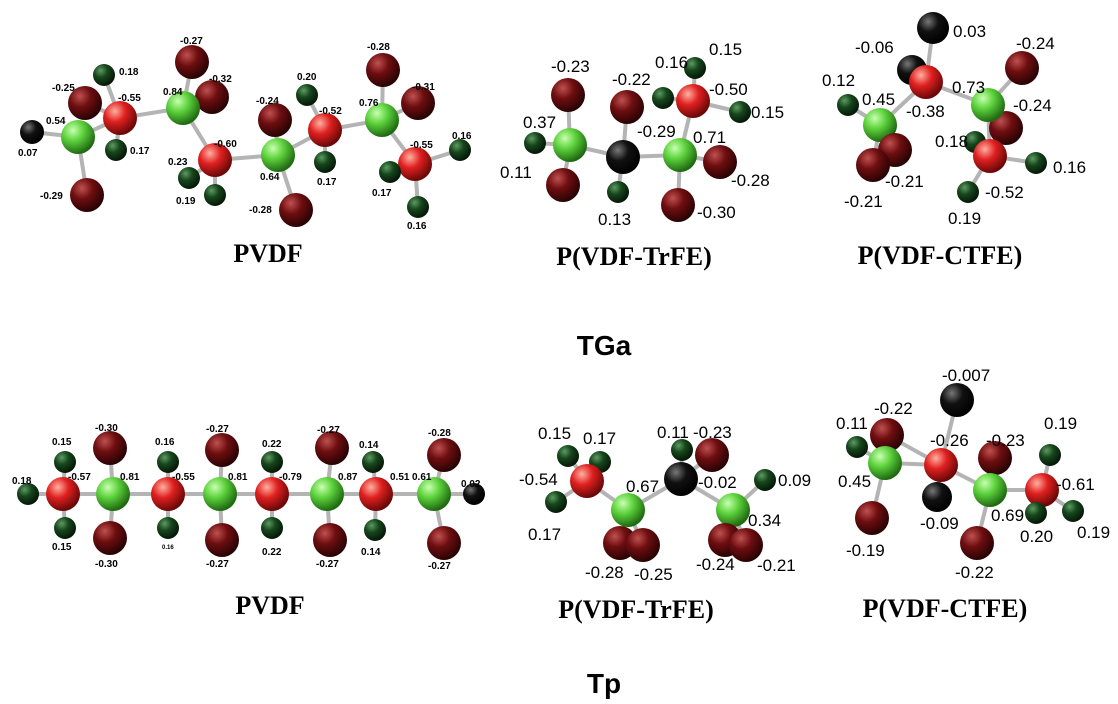 The image size is (1118, 704). I want to click on charge-label: 0.81, so click(238, 477).